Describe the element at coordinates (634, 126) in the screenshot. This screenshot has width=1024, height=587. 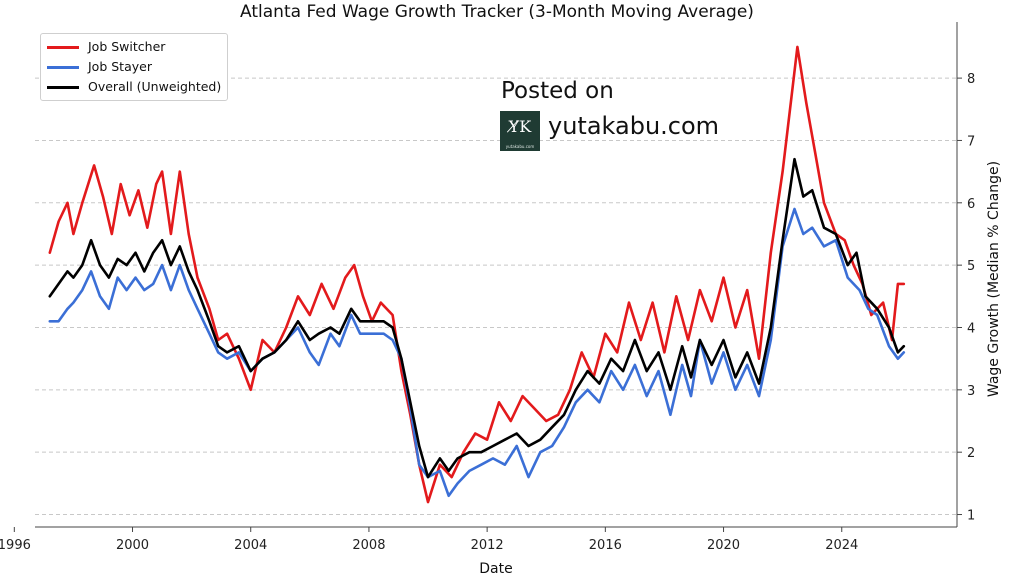
I see `watermark-site-url: yutakabu.com` at that location.